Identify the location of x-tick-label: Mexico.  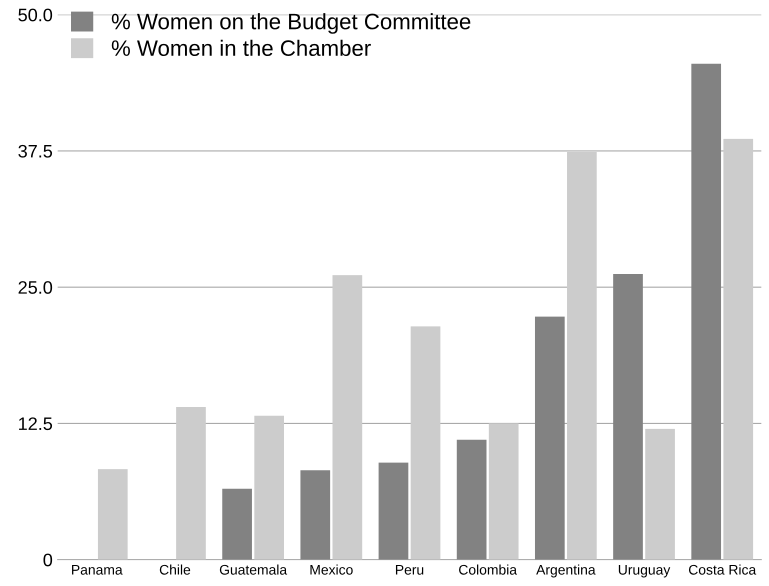
(331, 569).